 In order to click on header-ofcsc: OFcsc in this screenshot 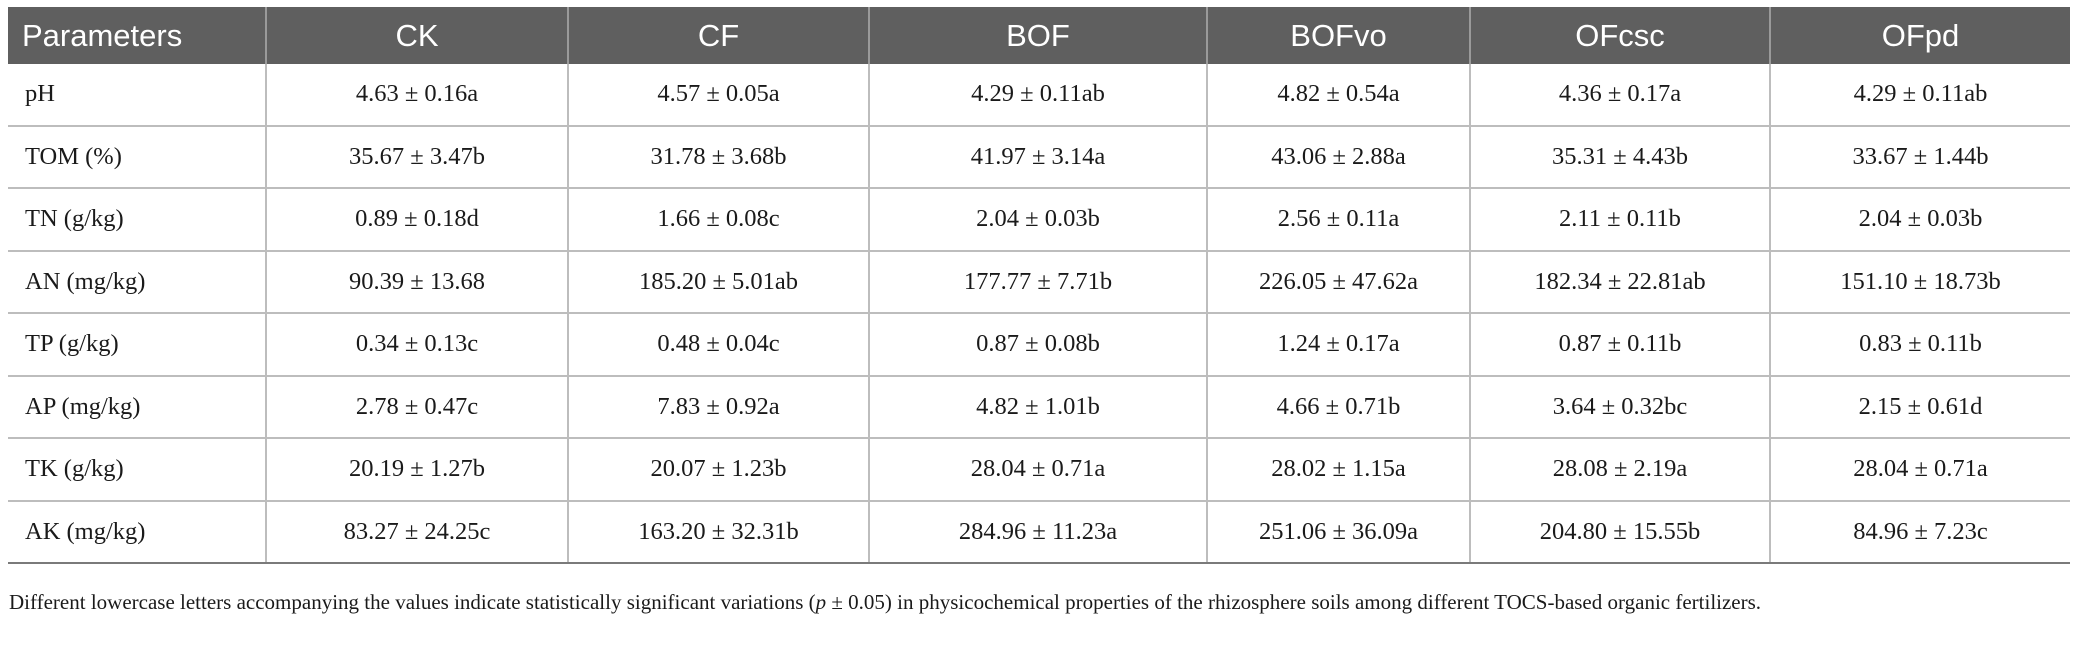, I will do `click(1620, 35)`.